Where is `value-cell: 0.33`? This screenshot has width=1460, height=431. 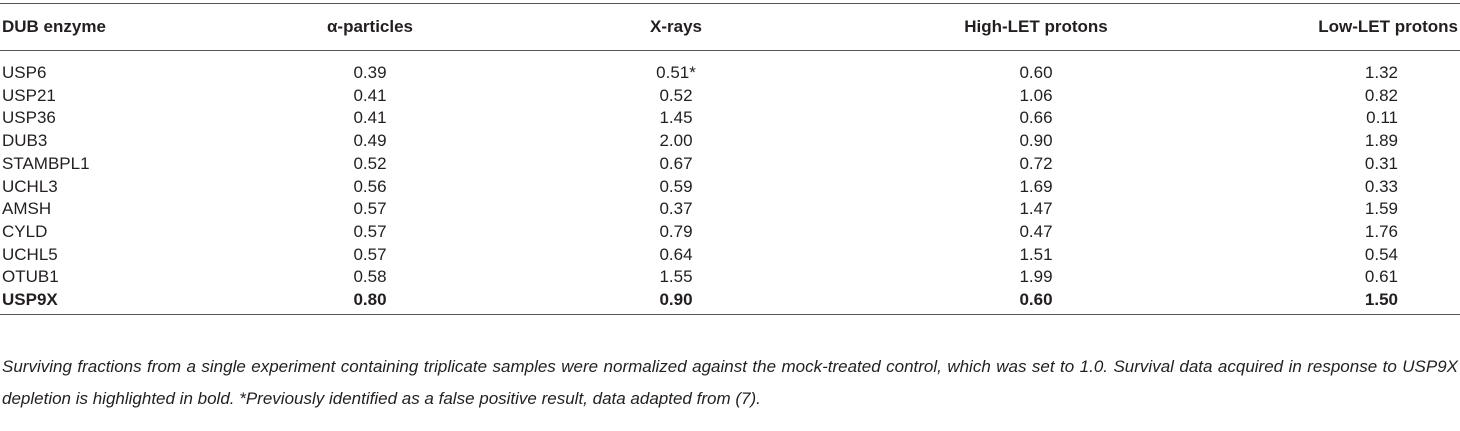
value-cell: 0.33 is located at coordinates (1381, 186).